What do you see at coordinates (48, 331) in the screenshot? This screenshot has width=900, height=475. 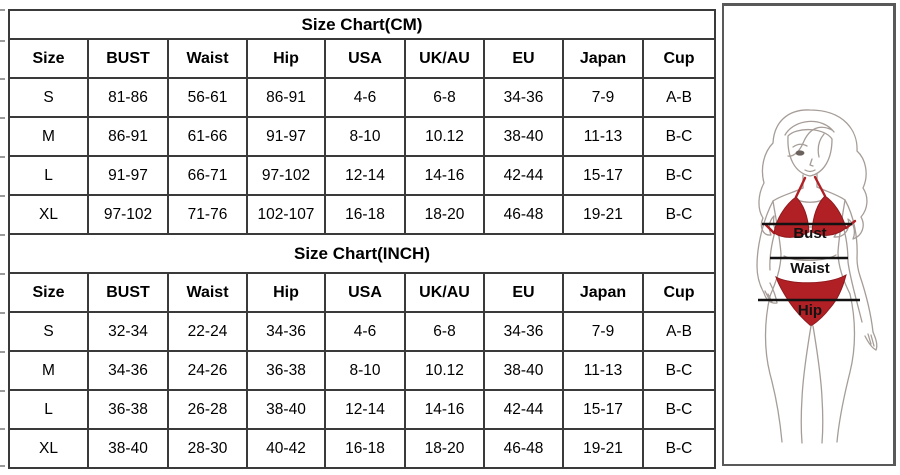 I see `size-cell: S` at bounding box center [48, 331].